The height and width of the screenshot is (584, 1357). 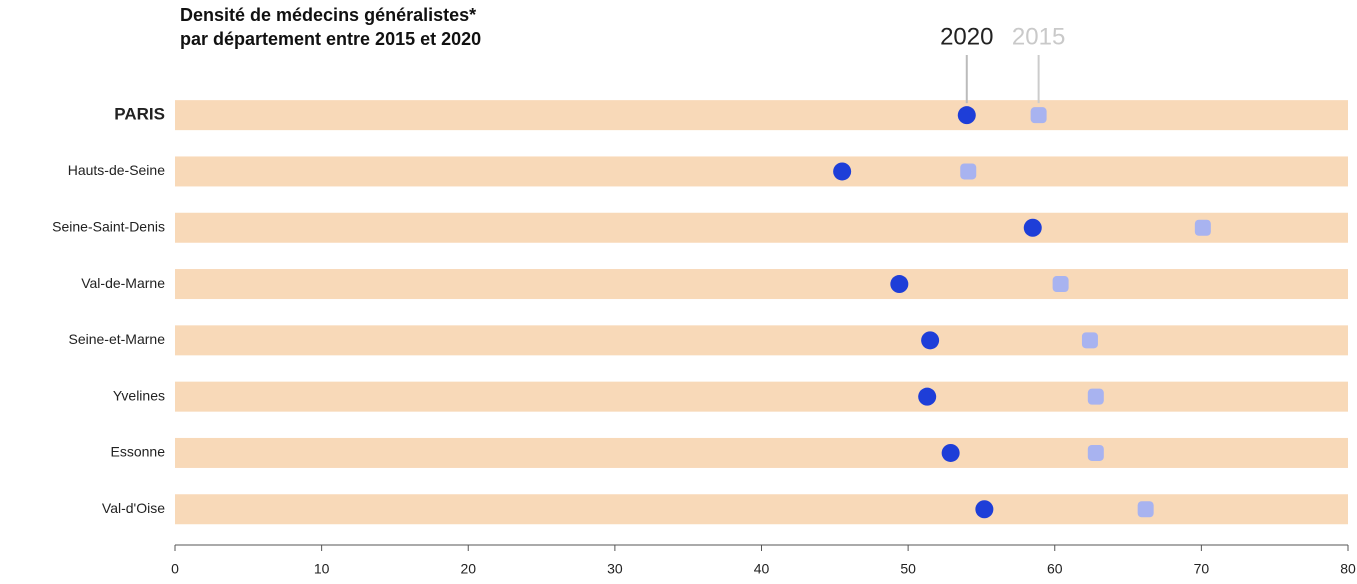 I want to click on x-tick-label: 0, so click(x=175, y=569).